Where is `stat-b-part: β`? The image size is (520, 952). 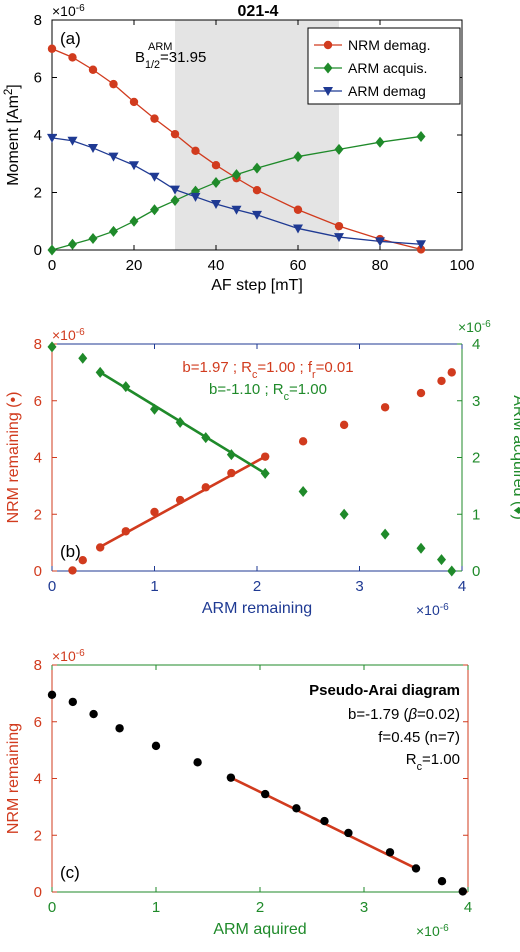
stat-b-part: β is located at coordinates (412, 714).